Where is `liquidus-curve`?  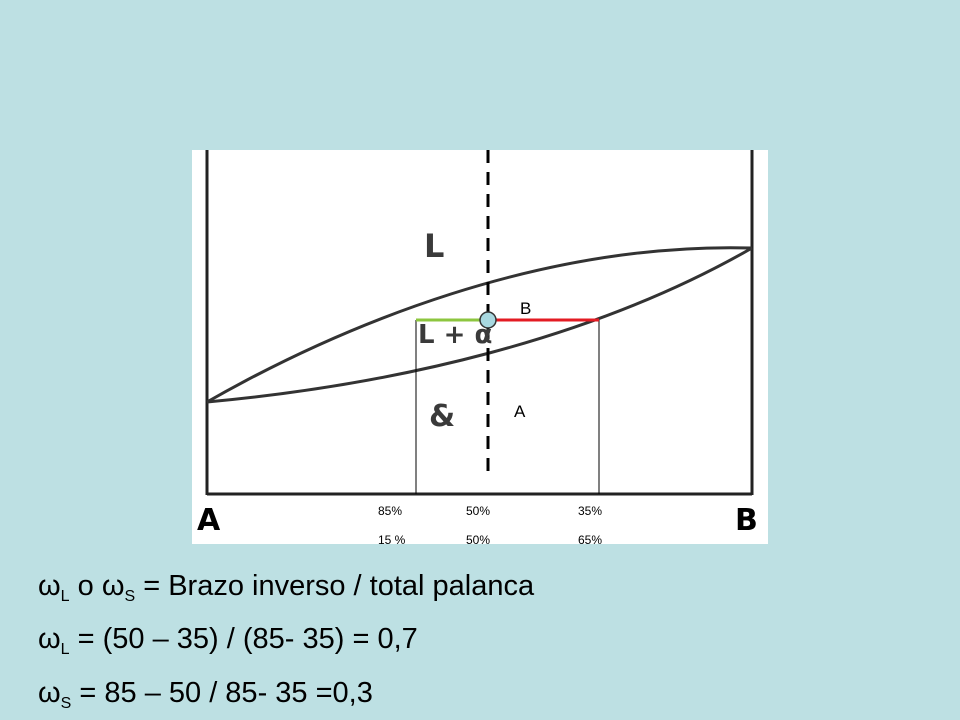
liquidus-curve is located at coordinates (479, 325).